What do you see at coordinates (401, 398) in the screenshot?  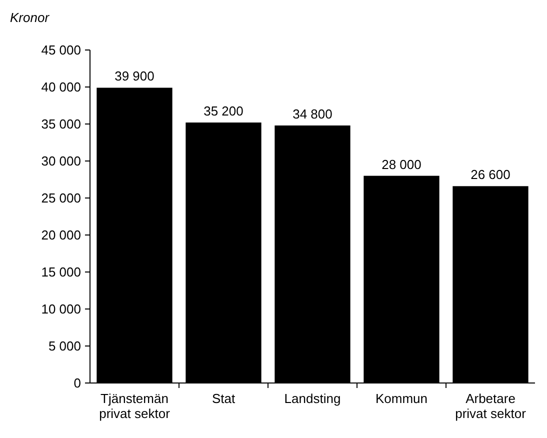 I see `x-tick-label: Kommun` at bounding box center [401, 398].